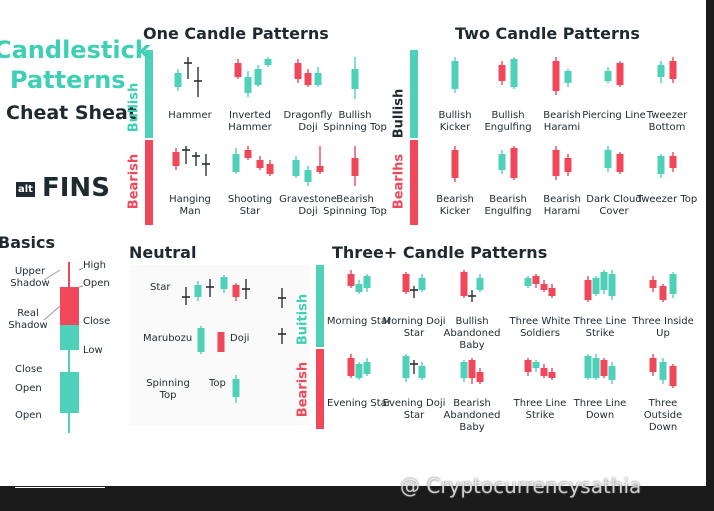  What do you see at coordinates (250, 205) in the screenshot?
I see `pattern-label: Shooting Star` at bounding box center [250, 205].